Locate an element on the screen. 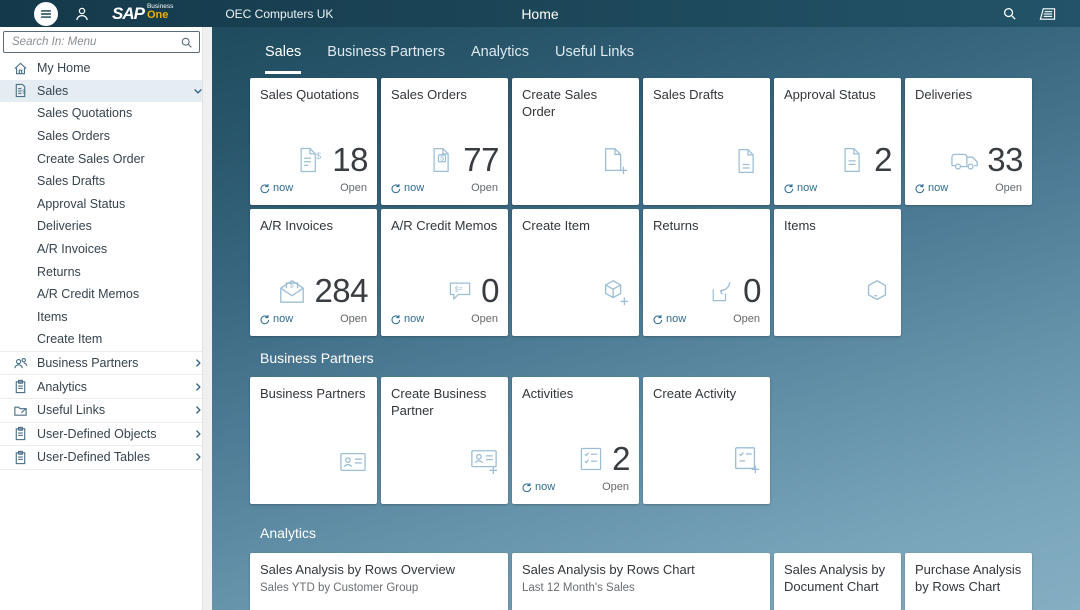 The image size is (1080, 610). search-input is located at coordinates (95, 42).